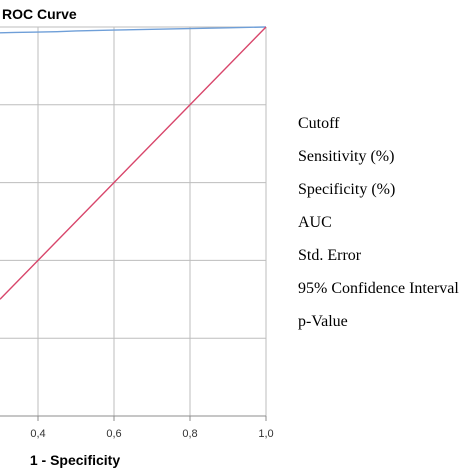 The width and height of the screenshot is (474, 474). Describe the element at coordinates (75, 460) in the screenshot. I see `x-axis-label: 1 - Specificity` at that location.